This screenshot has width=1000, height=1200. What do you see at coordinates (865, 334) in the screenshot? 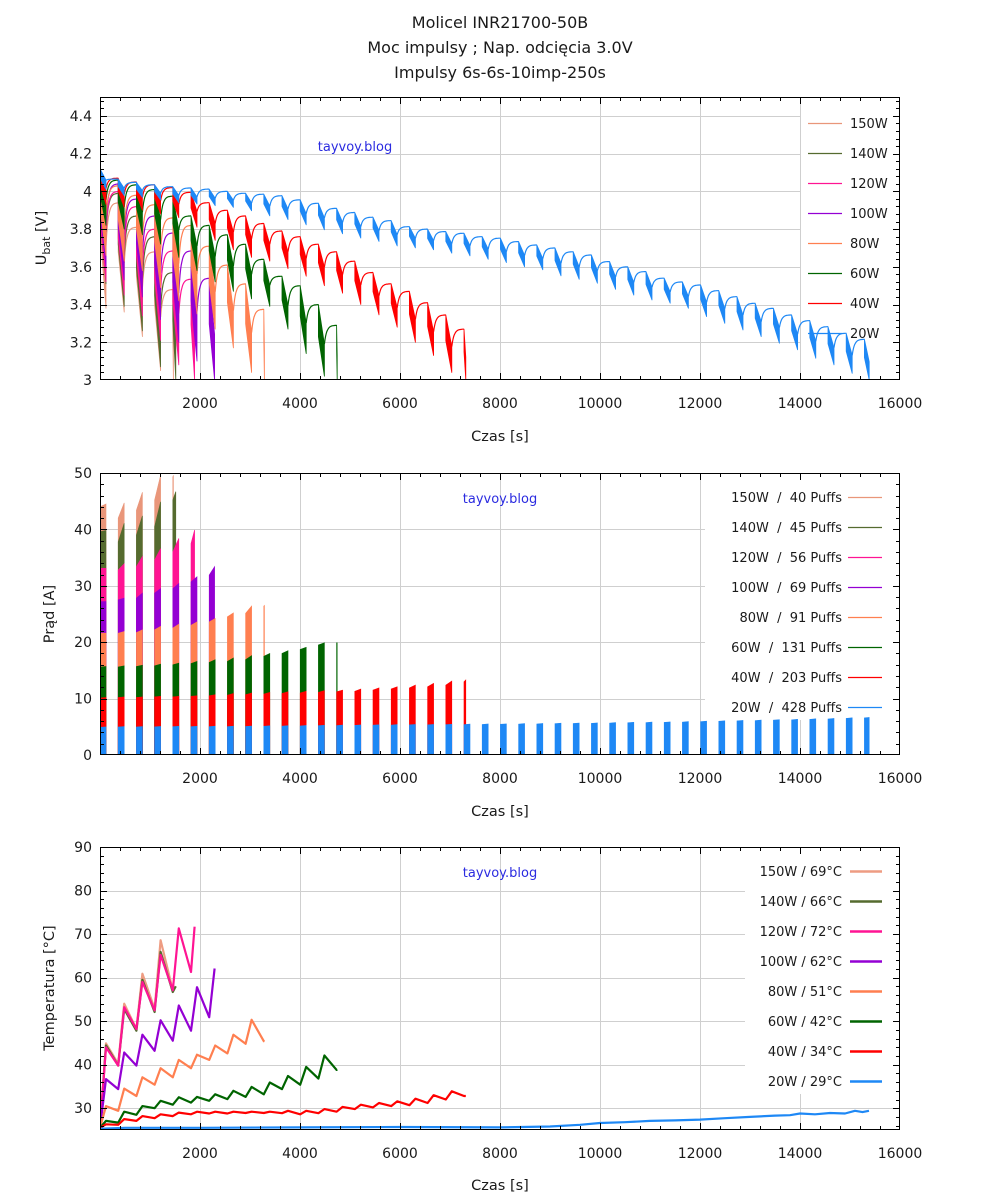
I see `legend-label: 20W` at bounding box center [865, 334].